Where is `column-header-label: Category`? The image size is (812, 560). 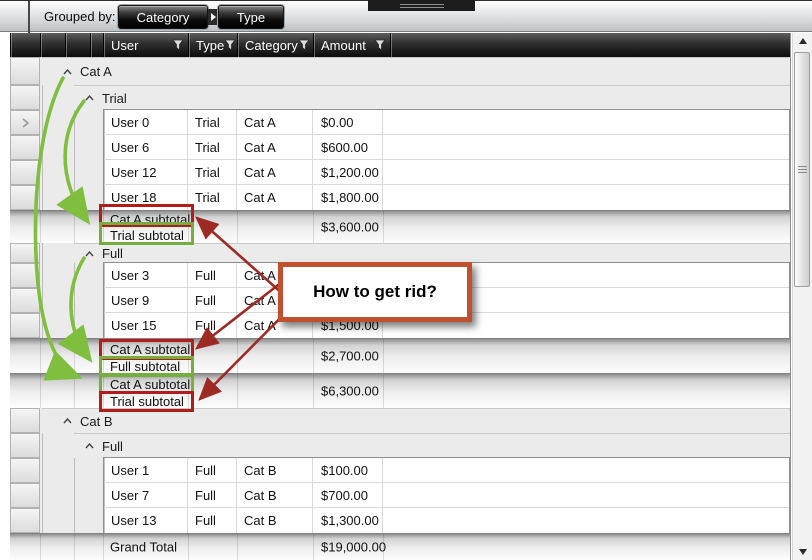 column-header-label: Category is located at coordinates (271, 45).